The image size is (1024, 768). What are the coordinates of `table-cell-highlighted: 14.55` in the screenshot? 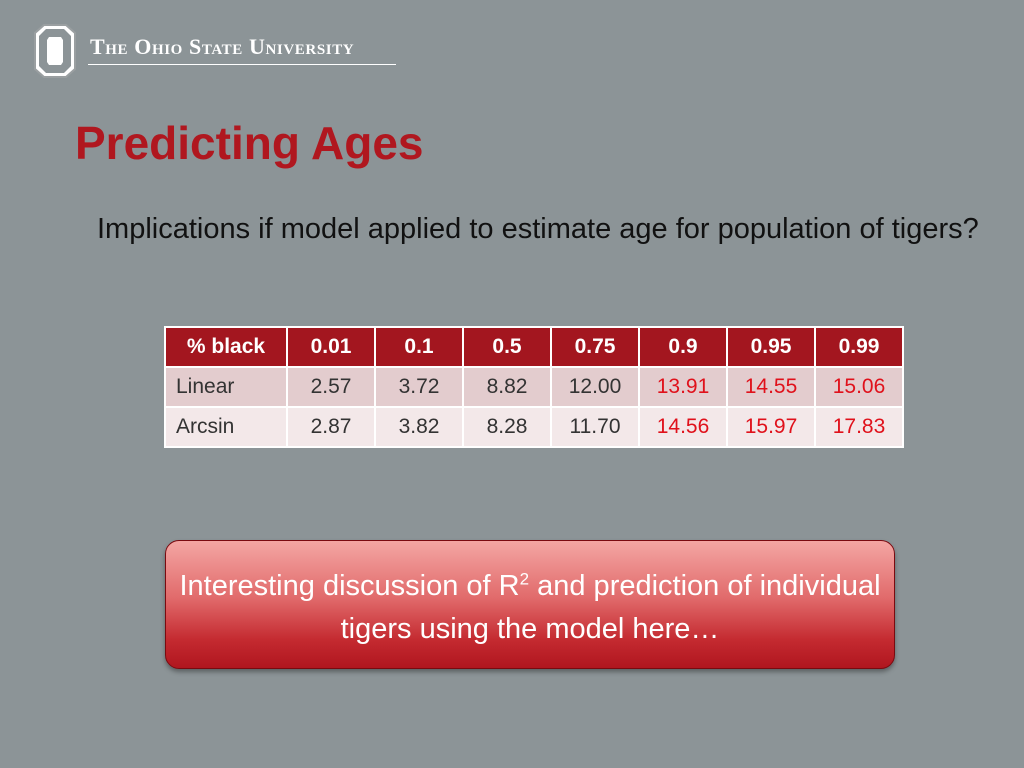 It's located at (771, 387).